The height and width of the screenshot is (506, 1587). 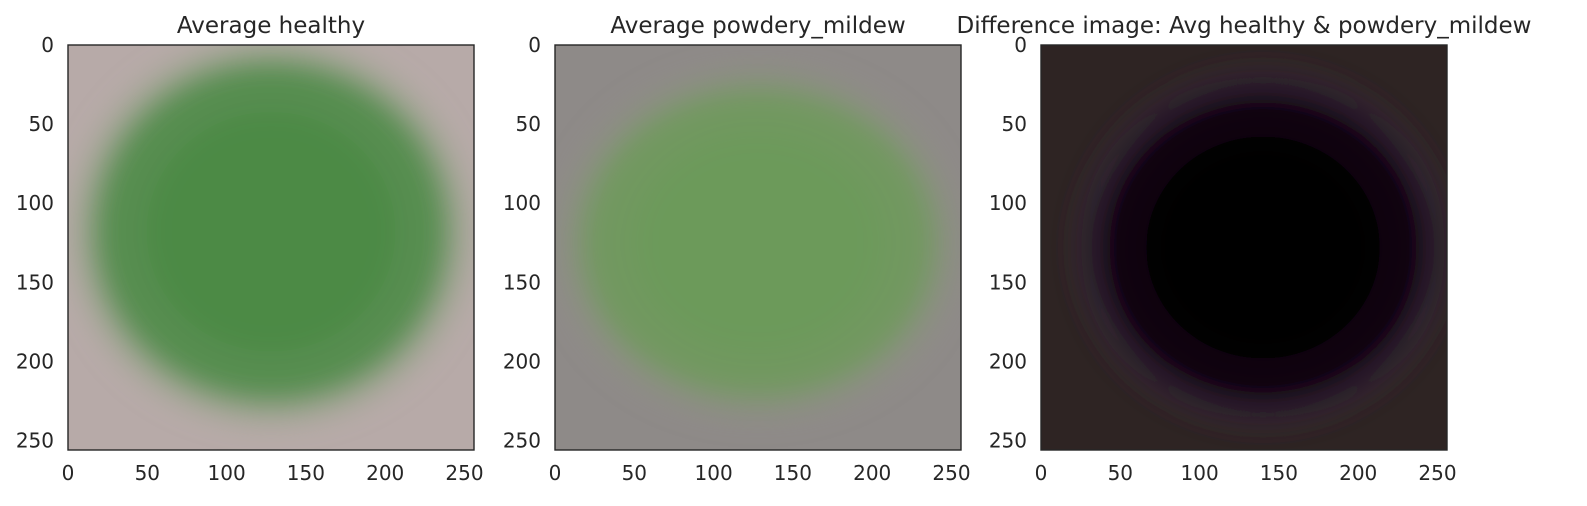 What do you see at coordinates (271, 26) in the screenshot?
I see `panel-title: Average healthy` at bounding box center [271, 26].